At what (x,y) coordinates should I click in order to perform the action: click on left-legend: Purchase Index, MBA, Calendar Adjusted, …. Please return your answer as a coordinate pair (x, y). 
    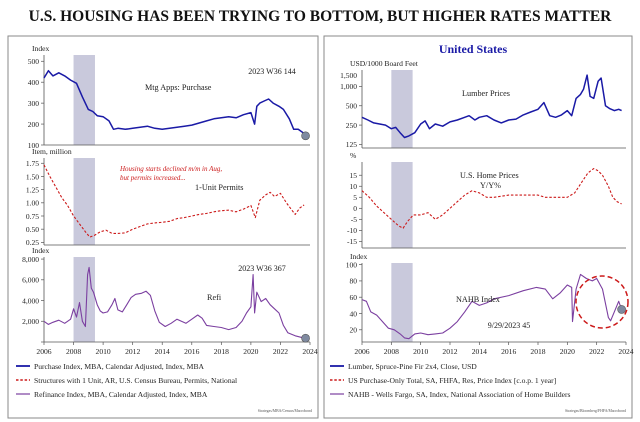
    Looking at the image, I should click on (164, 387).